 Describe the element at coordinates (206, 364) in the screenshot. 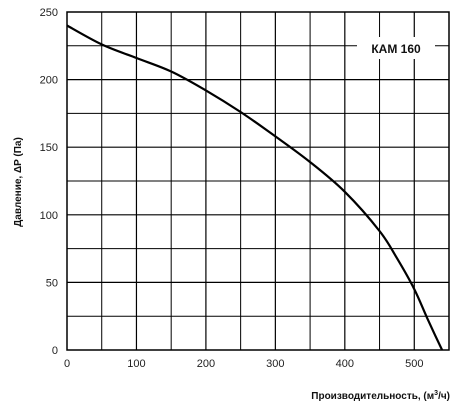

I see `x-tick-label: 200` at that location.